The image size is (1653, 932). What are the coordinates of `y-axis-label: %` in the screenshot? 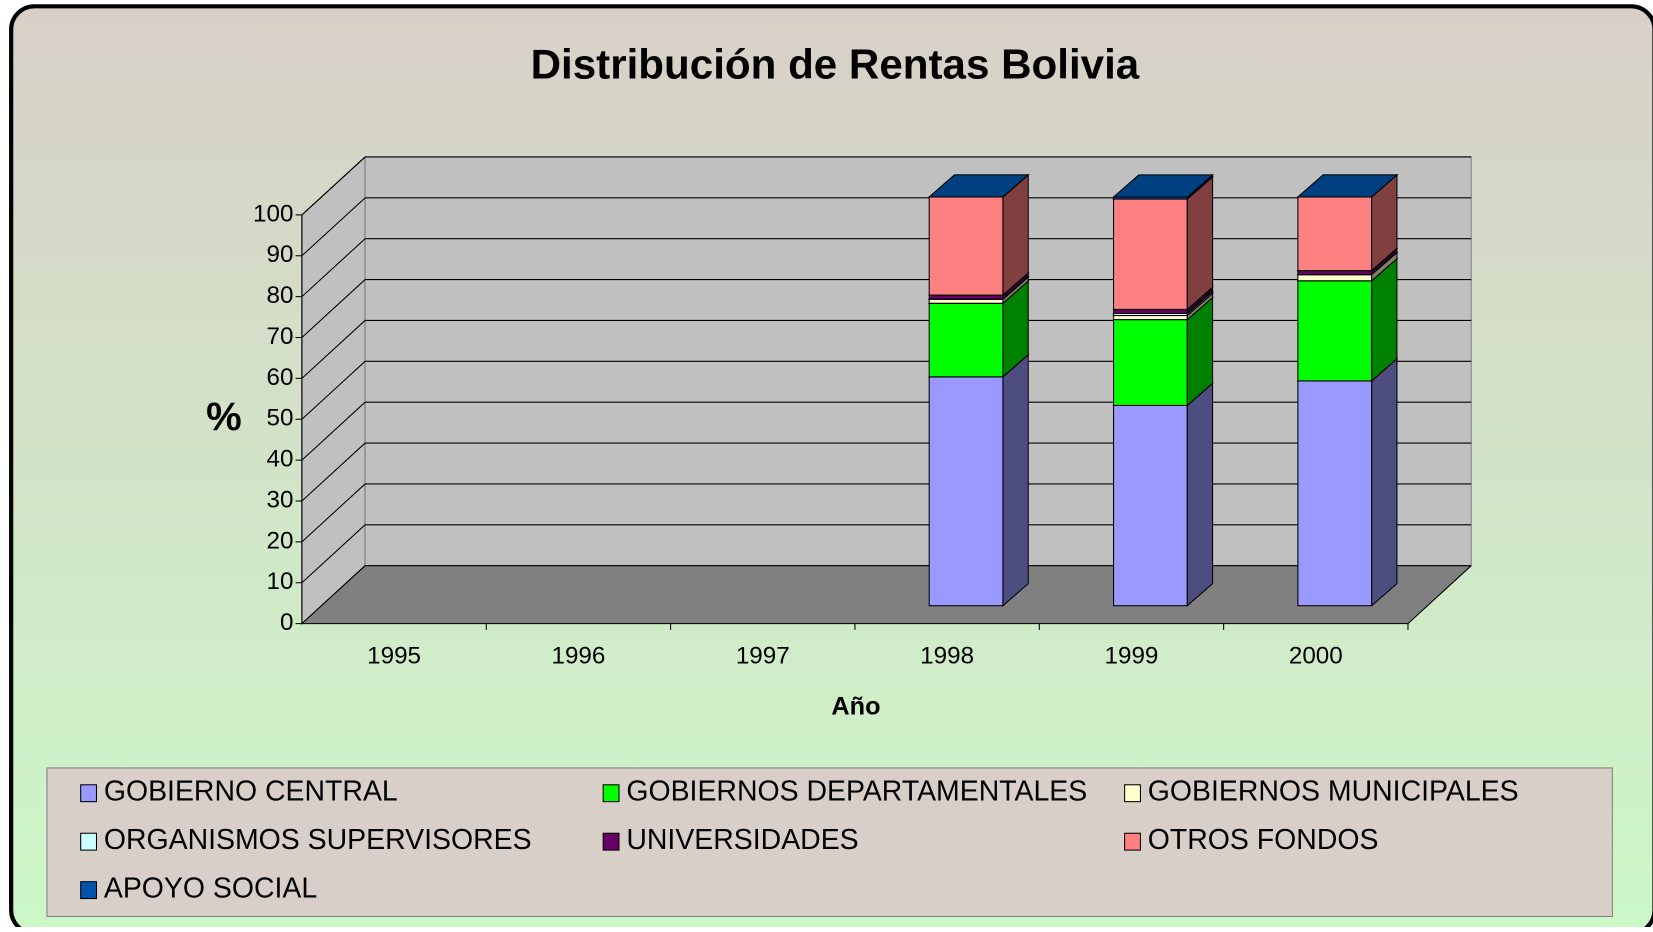 It's located at (224, 417).